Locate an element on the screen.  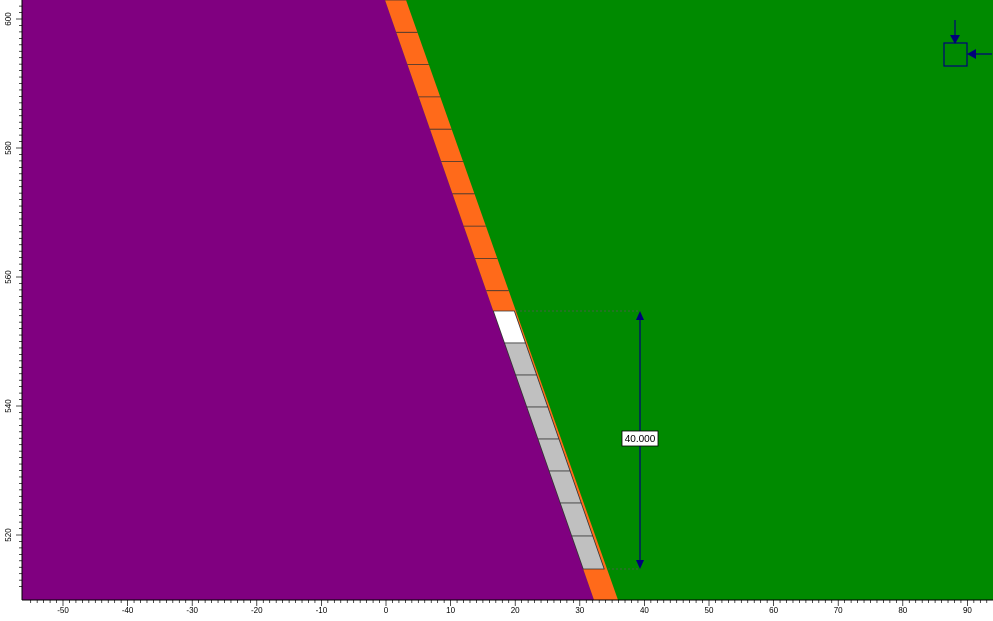
x-tick-label: -10 is located at coordinates (322, 610).